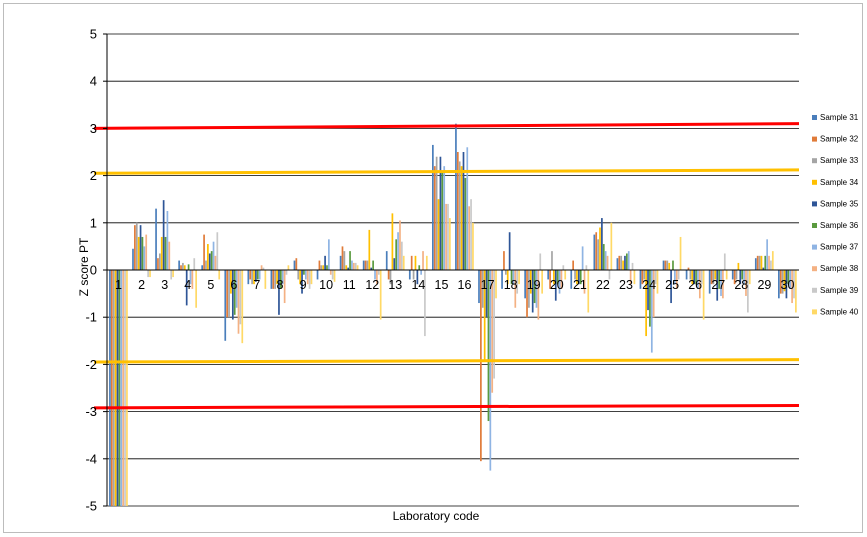  I want to click on legend-label: Sample 38, so click(839, 268).